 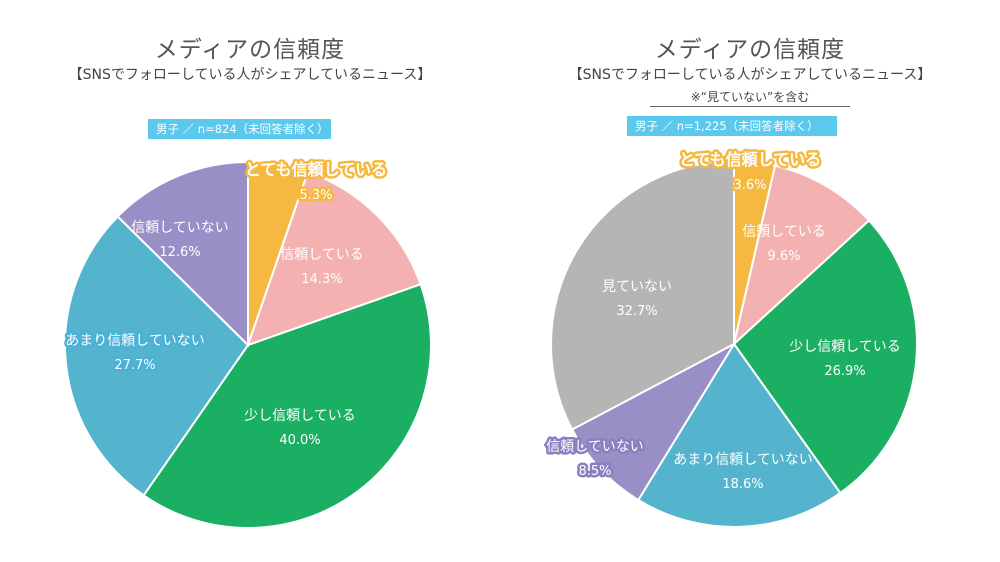 I want to click on slice-value-0: 5.3%5.3%, so click(x=316, y=196).